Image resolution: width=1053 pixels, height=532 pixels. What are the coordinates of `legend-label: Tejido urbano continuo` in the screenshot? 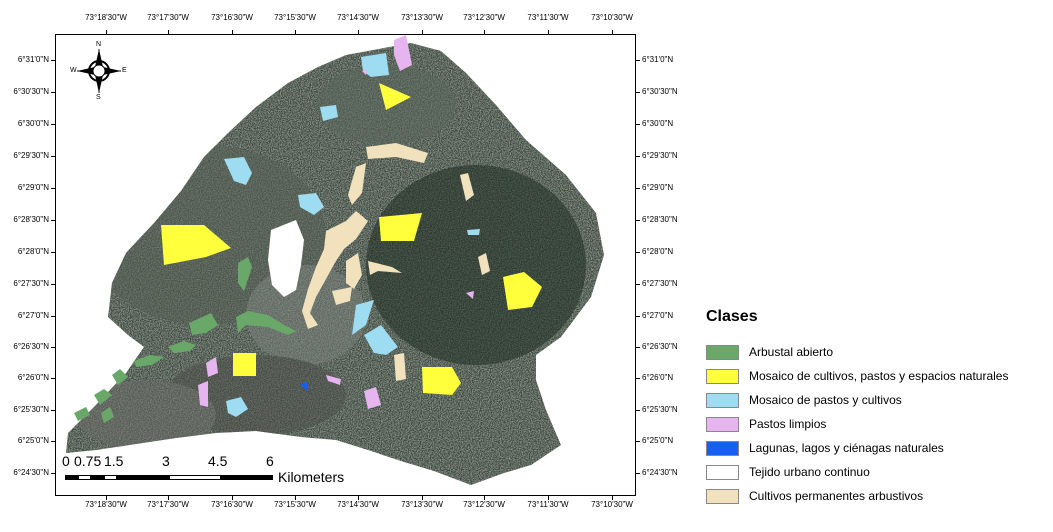 It's located at (809, 472).